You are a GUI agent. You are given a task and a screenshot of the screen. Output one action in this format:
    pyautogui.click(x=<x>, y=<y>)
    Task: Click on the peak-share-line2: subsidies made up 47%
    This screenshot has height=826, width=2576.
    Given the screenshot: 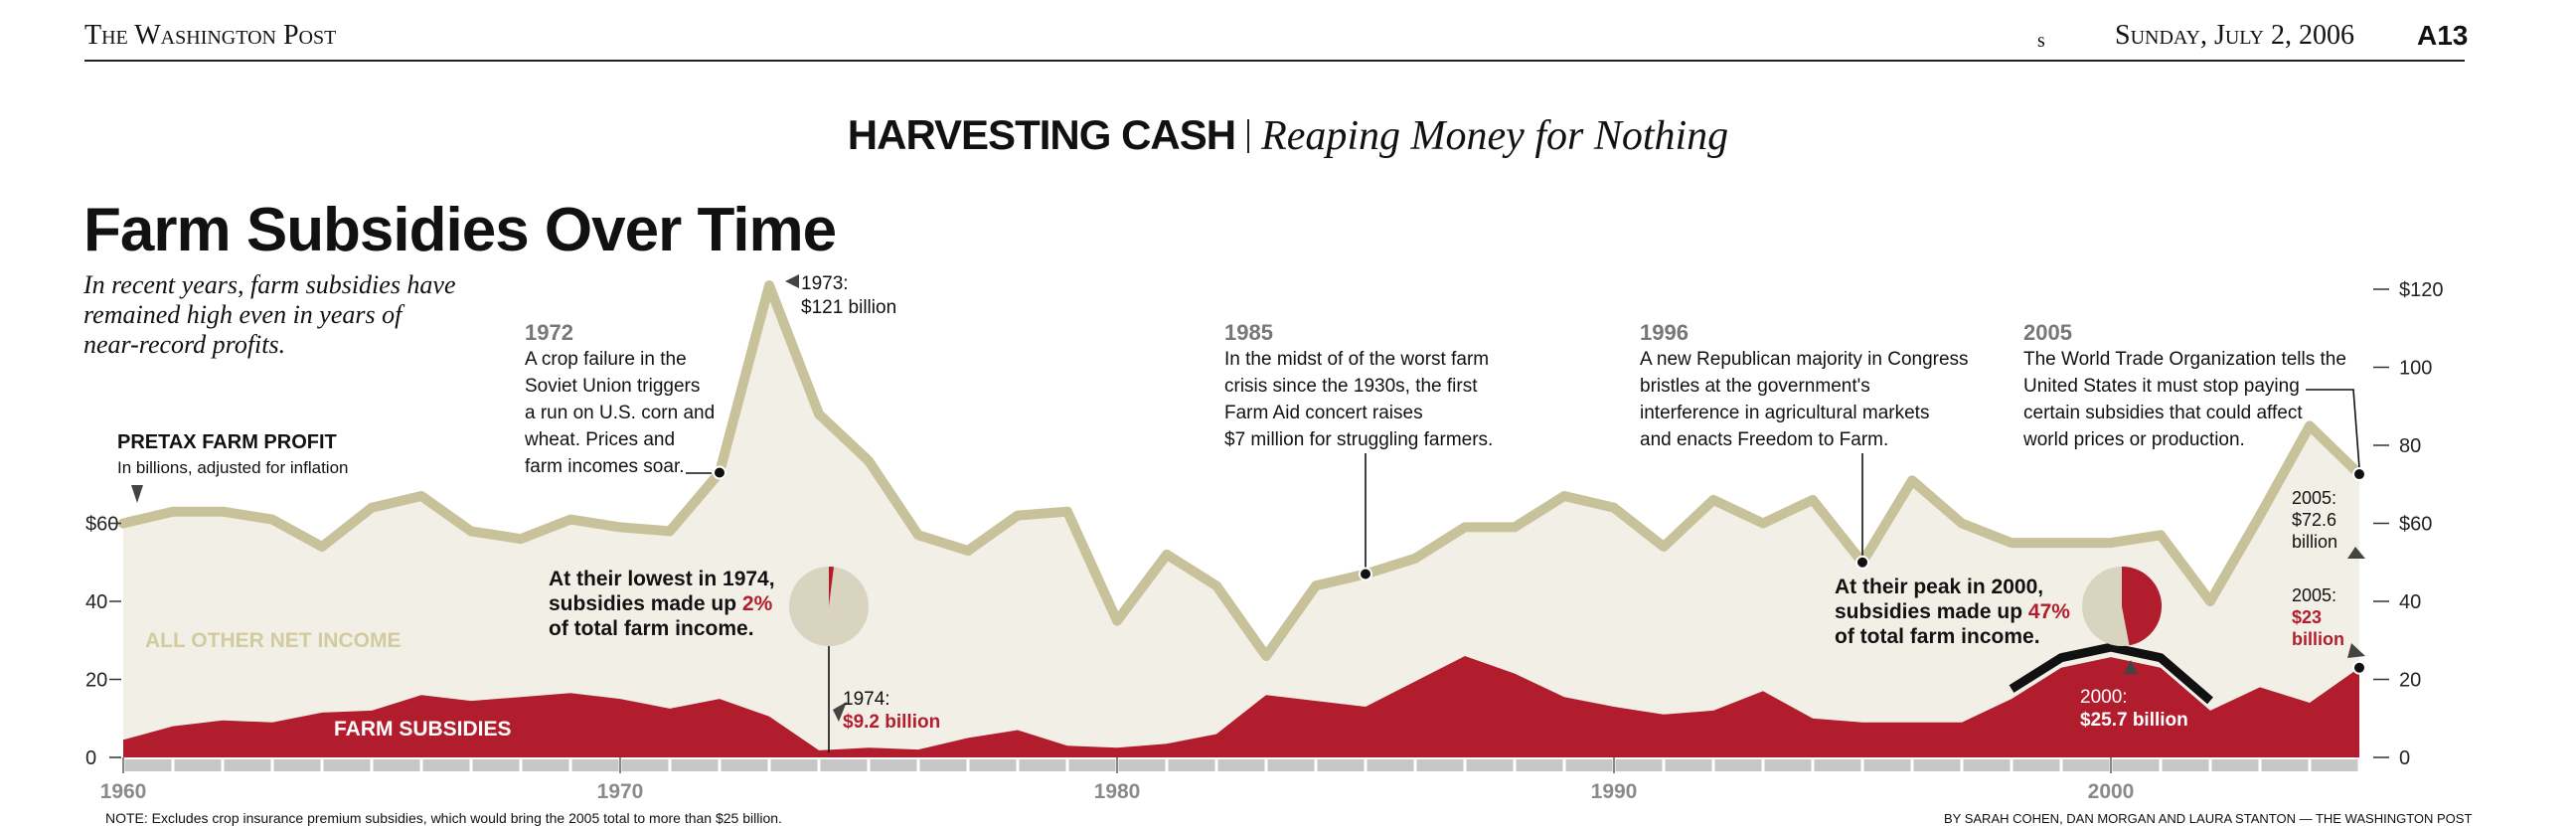 What is the action you would take?
    pyautogui.click(x=1952, y=611)
    